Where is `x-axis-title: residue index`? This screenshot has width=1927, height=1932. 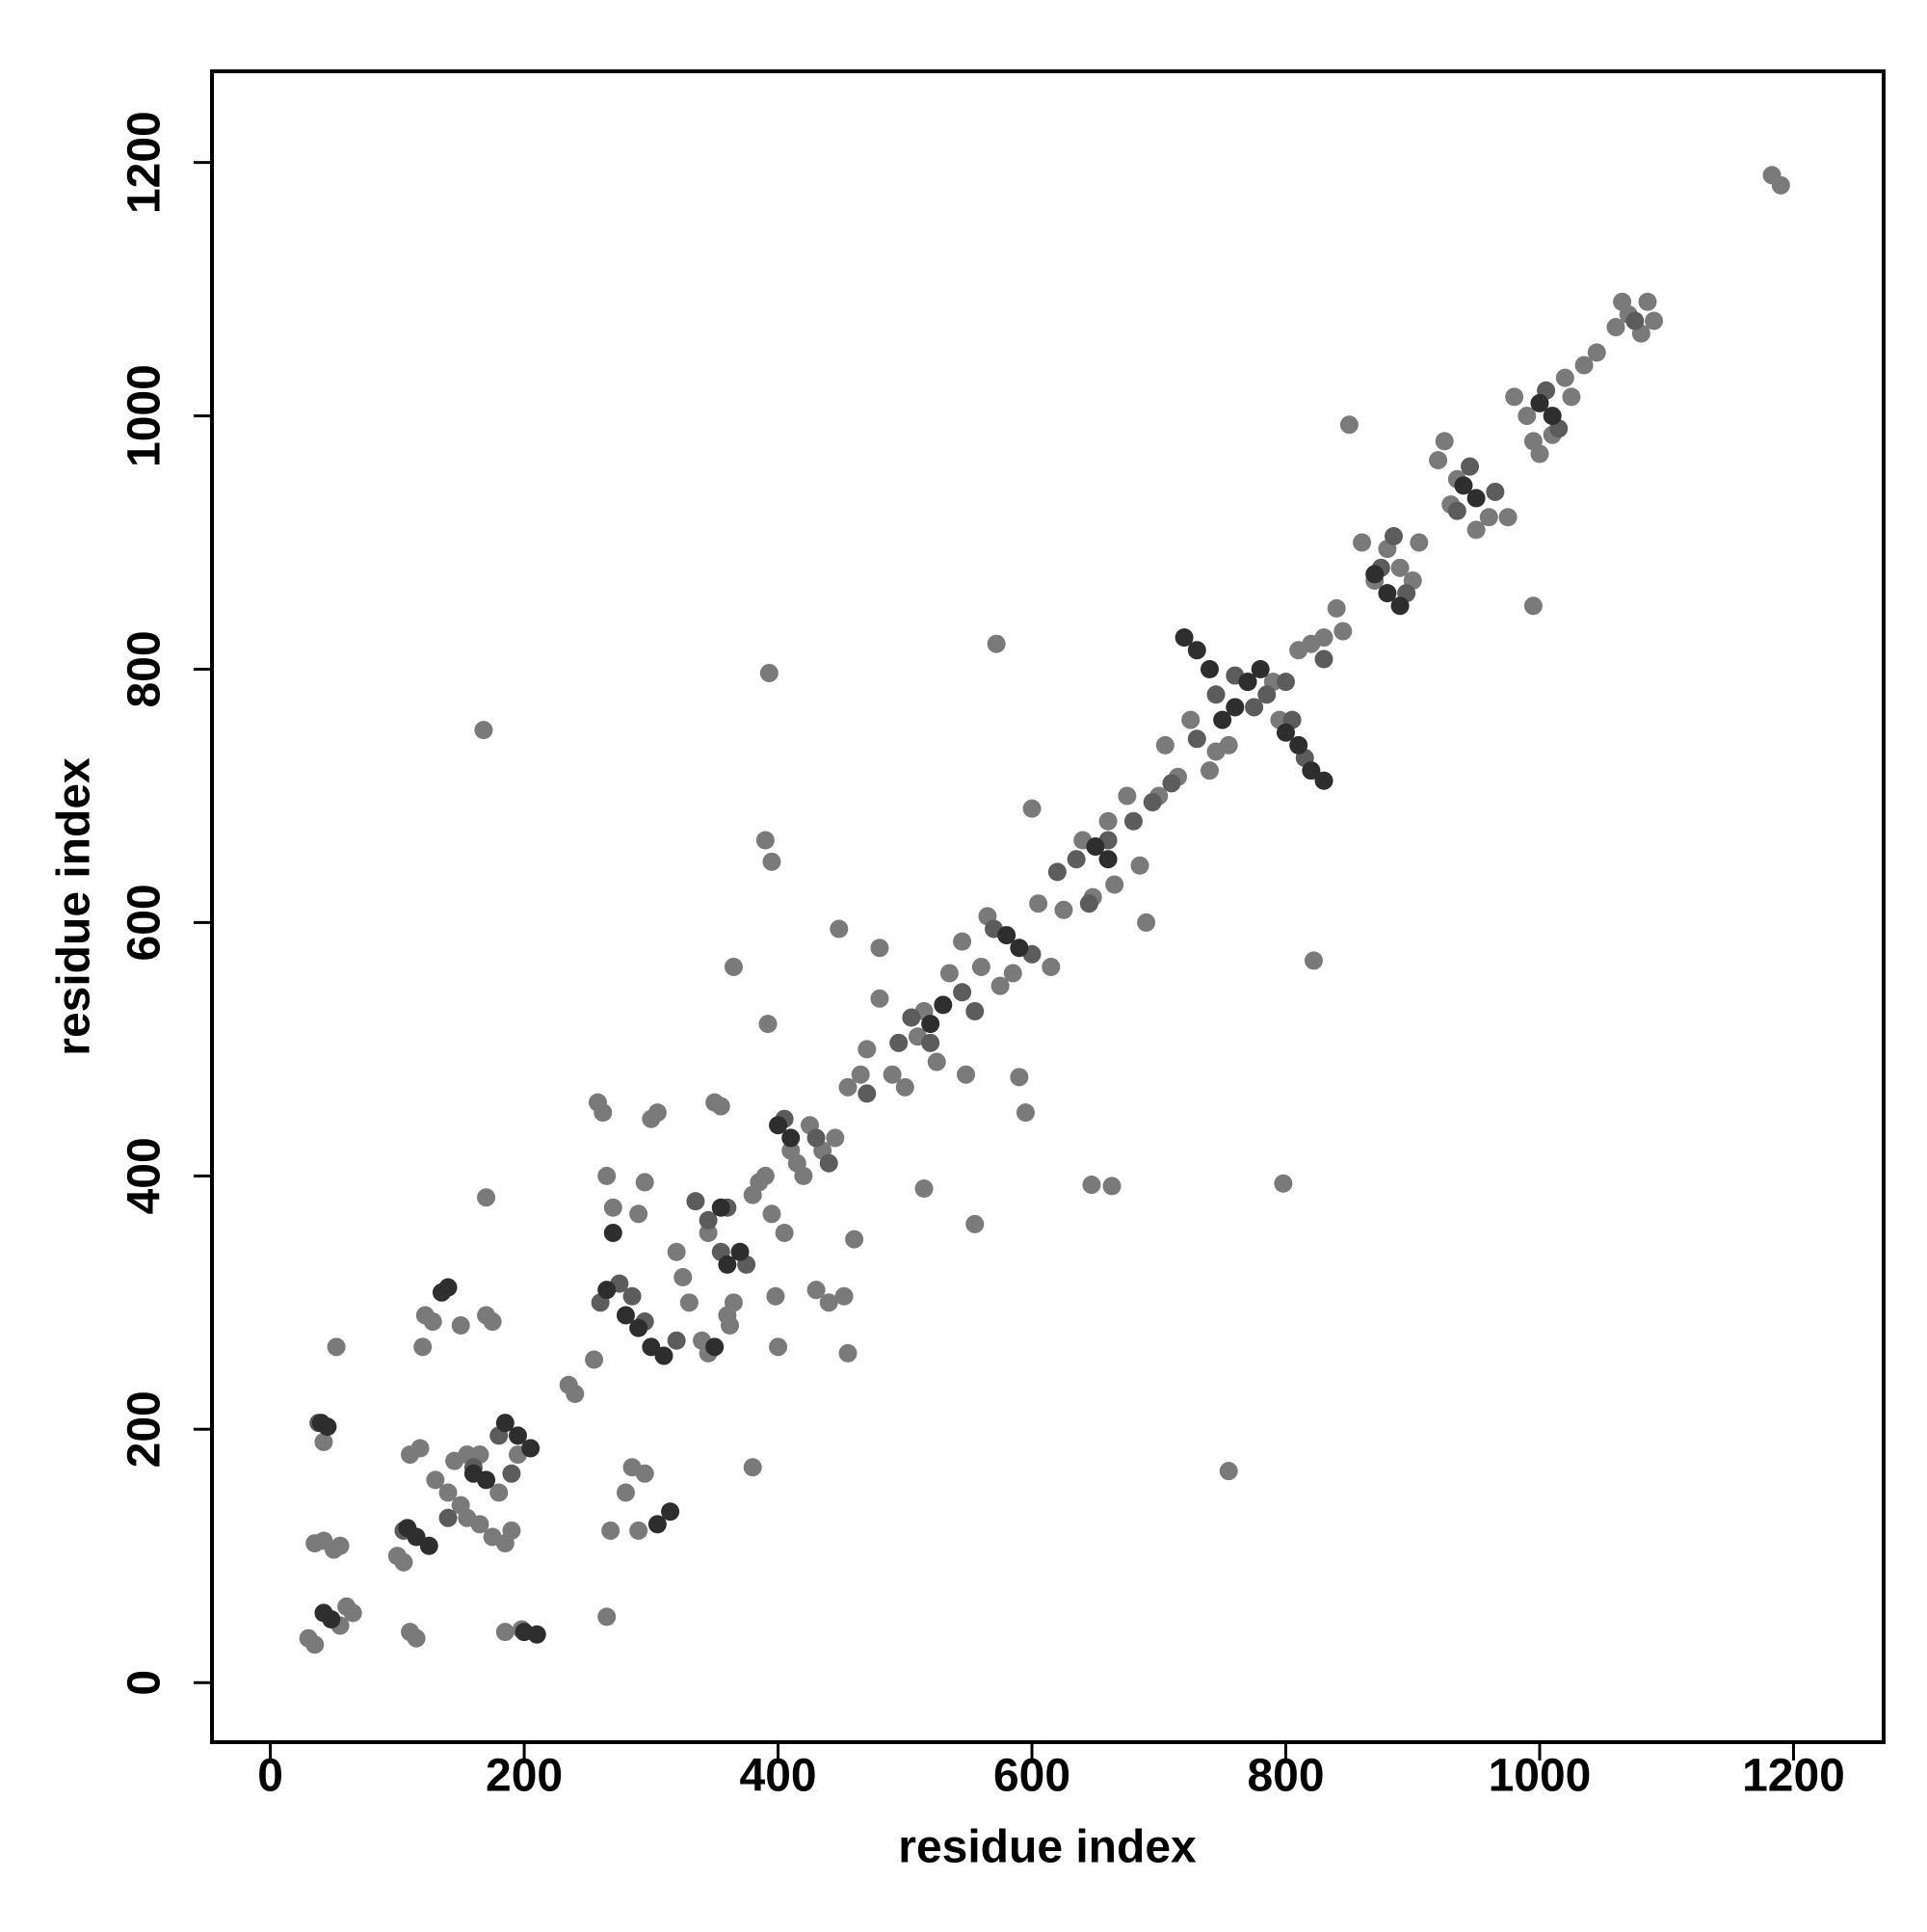
x-axis-title: residue index is located at coordinates (1048, 1847).